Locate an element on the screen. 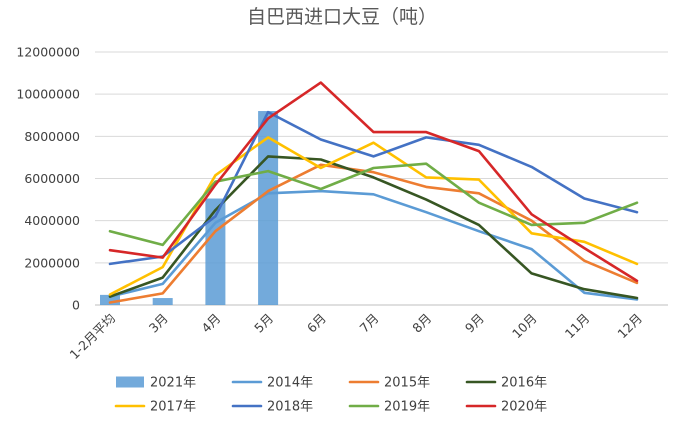  y-tick-label: 2000000 is located at coordinates (52, 262).